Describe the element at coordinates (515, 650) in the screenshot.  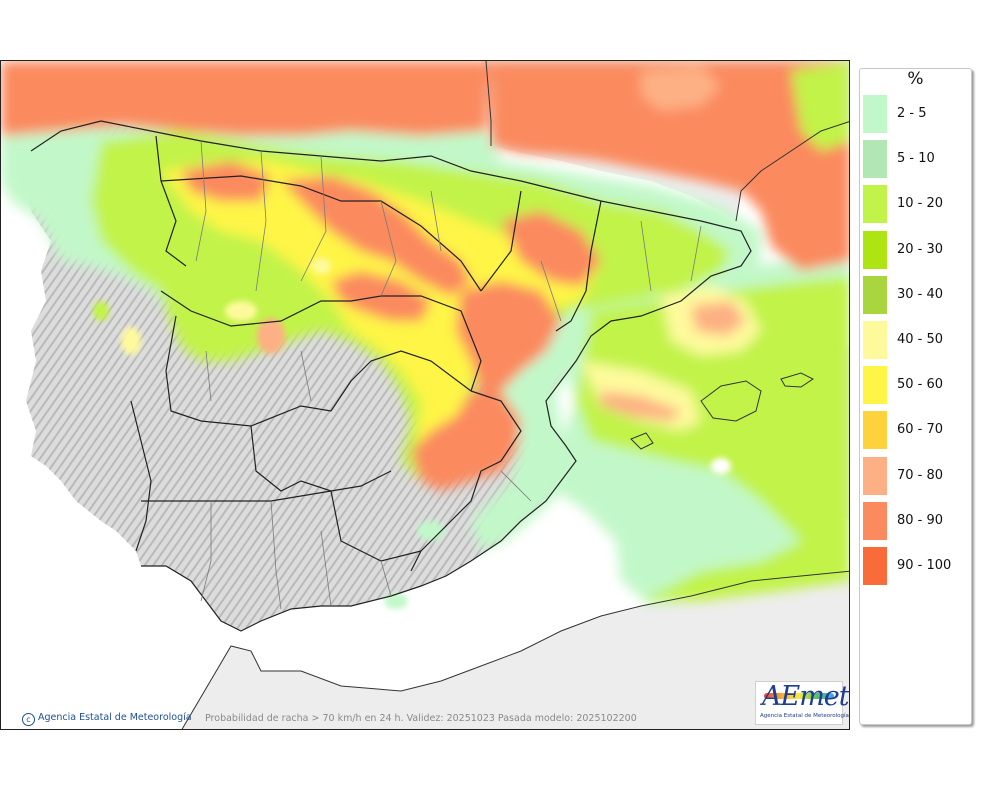
I see `africa-land` at that location.